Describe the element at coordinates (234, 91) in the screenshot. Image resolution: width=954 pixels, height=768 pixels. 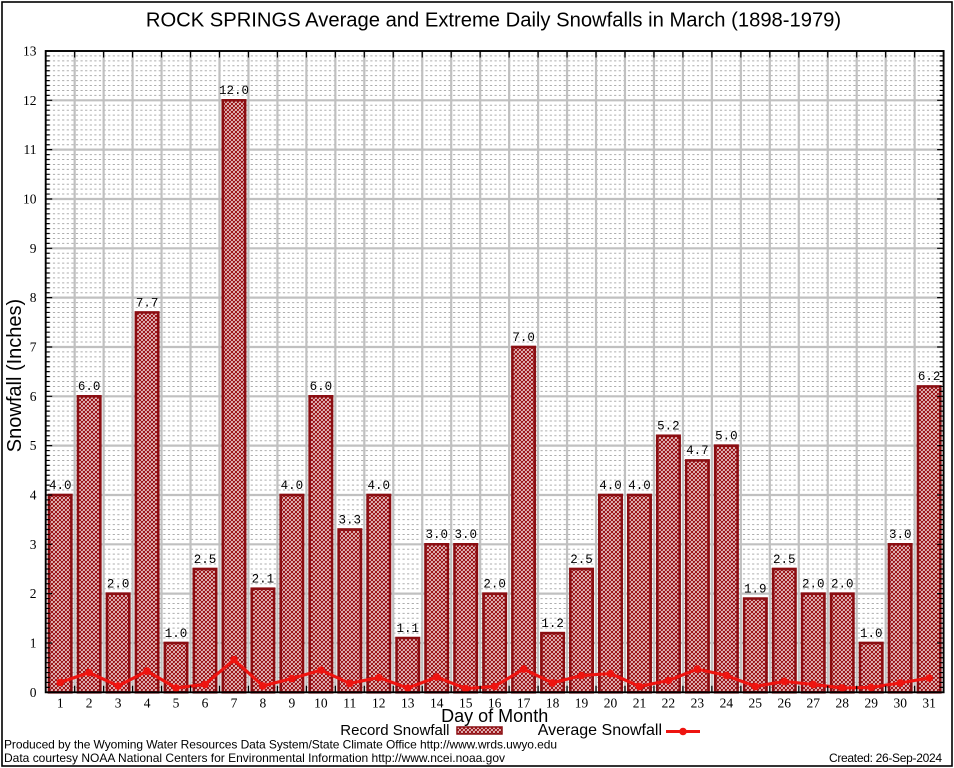
I see `svg-text: 12.0` at that location.